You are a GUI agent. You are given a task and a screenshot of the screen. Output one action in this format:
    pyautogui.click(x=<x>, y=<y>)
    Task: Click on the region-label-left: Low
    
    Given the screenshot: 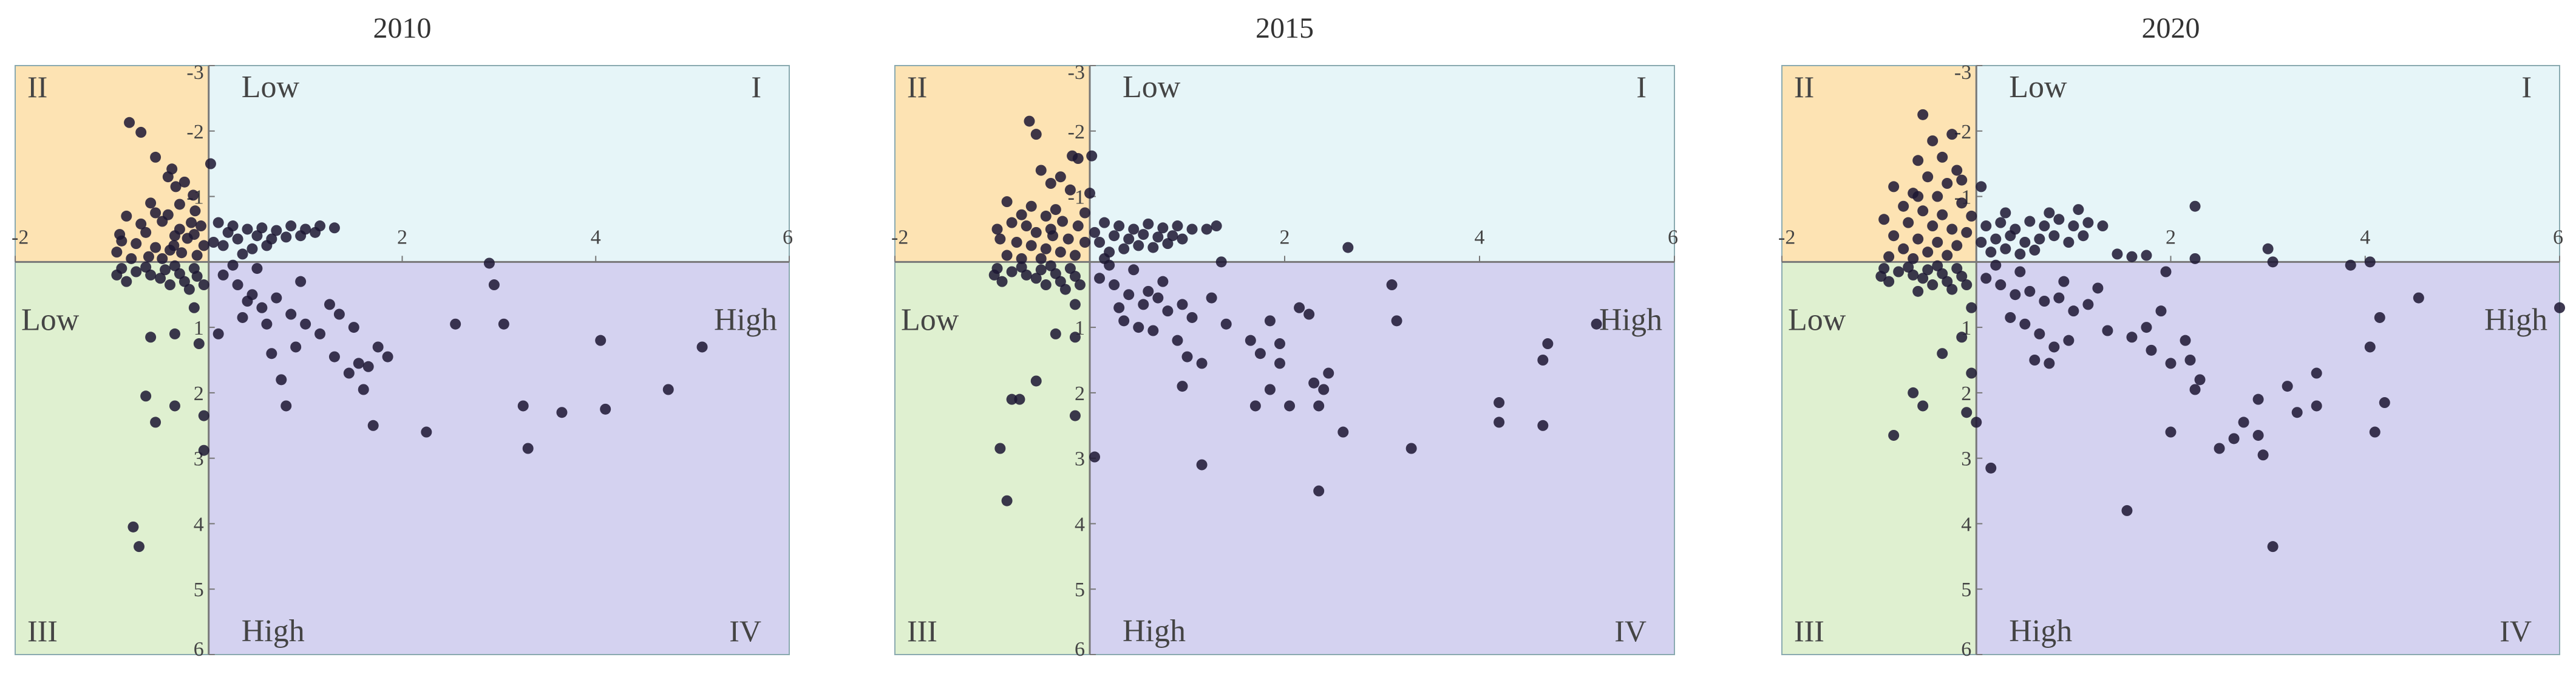 What is the action you would take?
    pyautogui.click(x=1817, y=319)
    